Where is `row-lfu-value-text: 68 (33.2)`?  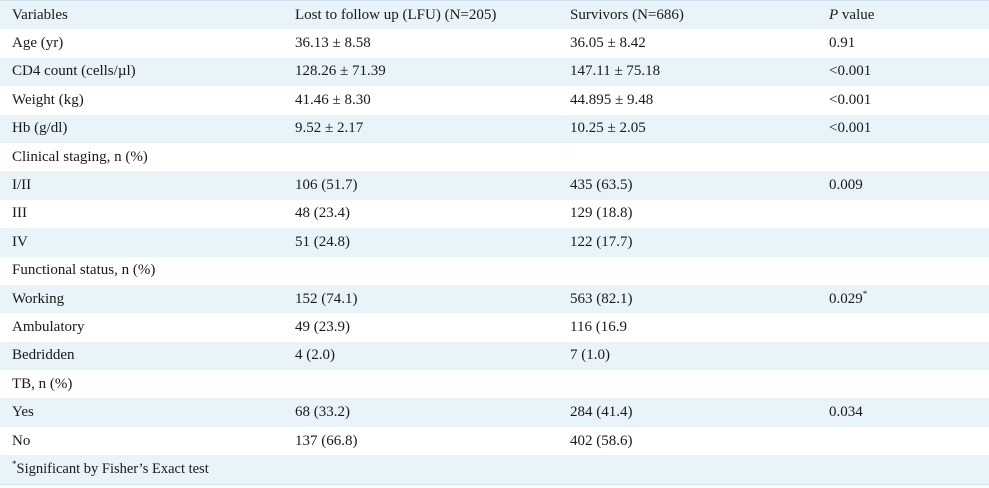
row-lfu-value-text: 68 (33.2) is located at coordinates (322, 412).